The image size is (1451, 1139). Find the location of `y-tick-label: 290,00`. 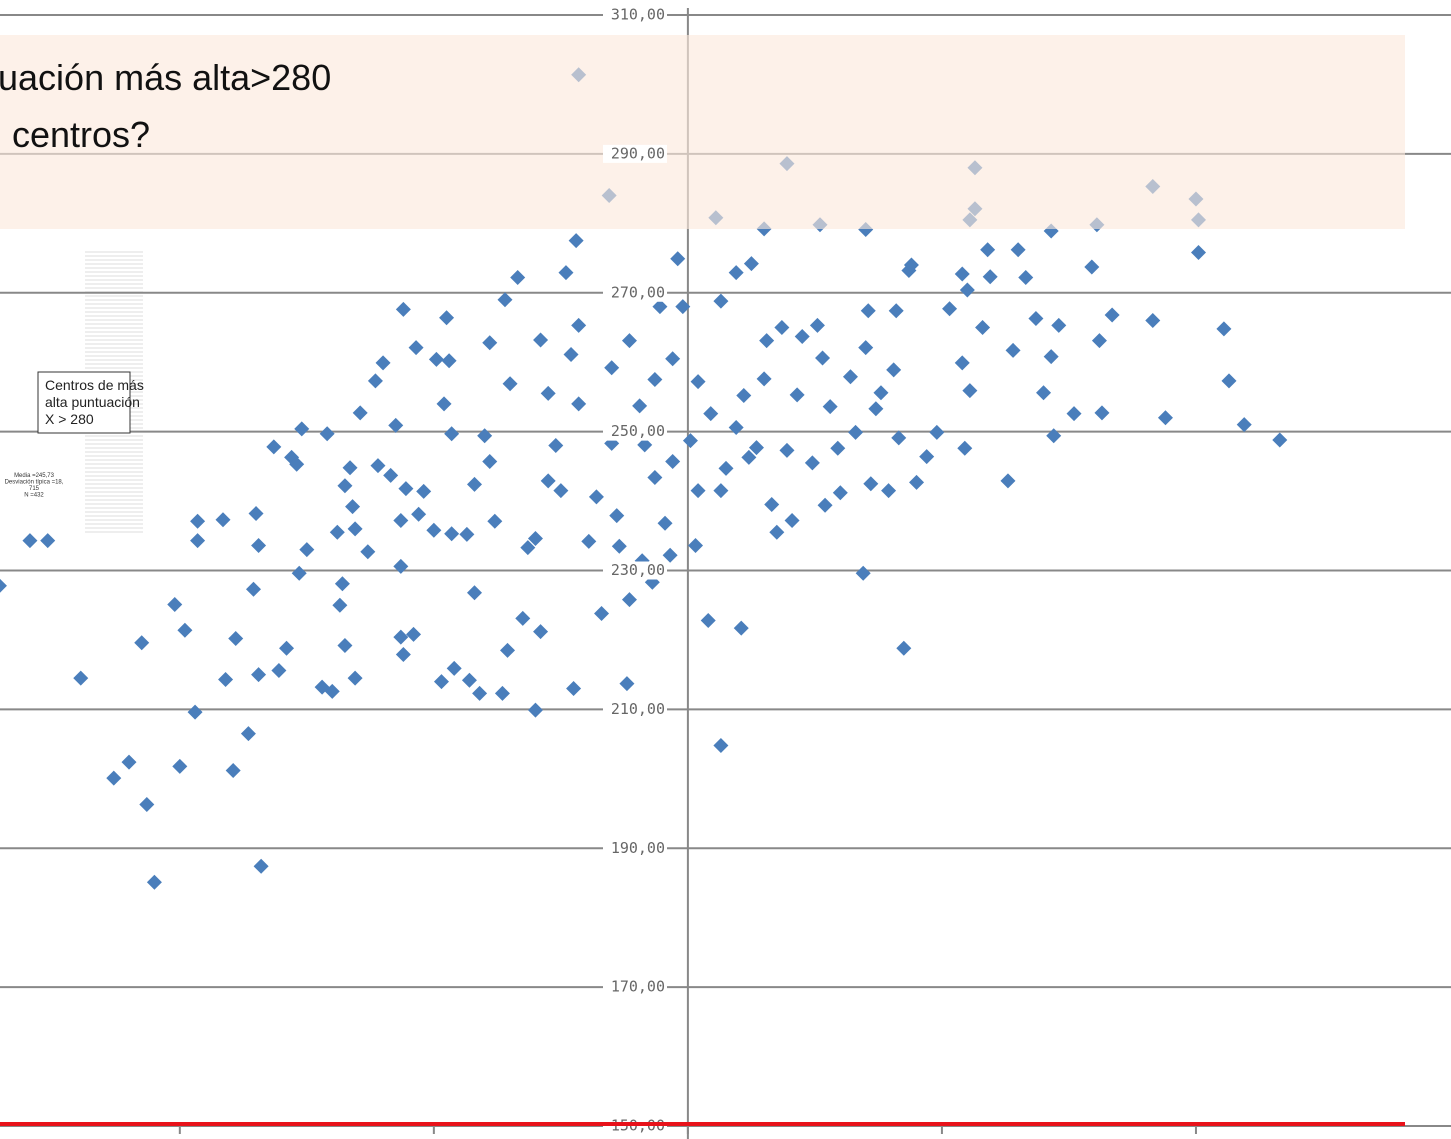

y-tick-label: 290,00 is located at coordinates (638, 153).